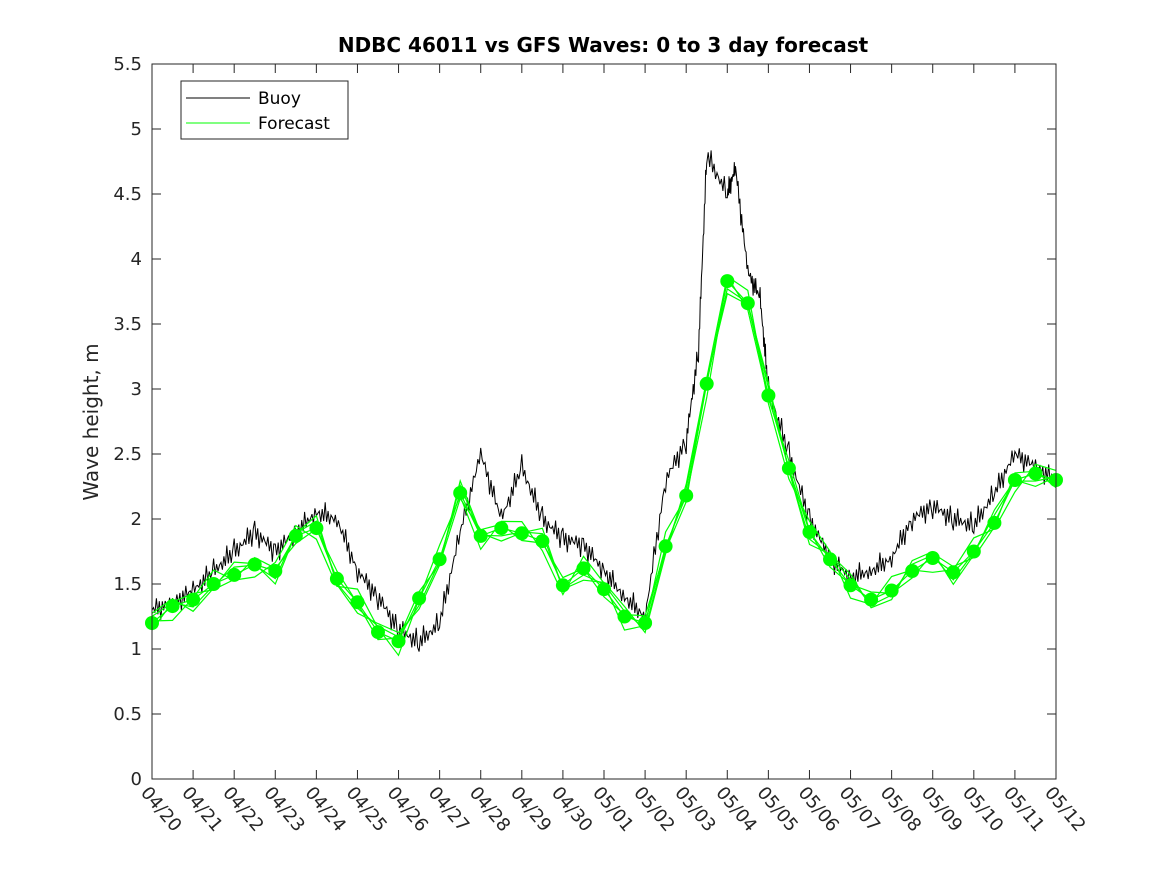  What do you see at coordinates (818, 809) in the screenshot?
I see `x-tick-label: 05/06` at bounding box center [818, 809].